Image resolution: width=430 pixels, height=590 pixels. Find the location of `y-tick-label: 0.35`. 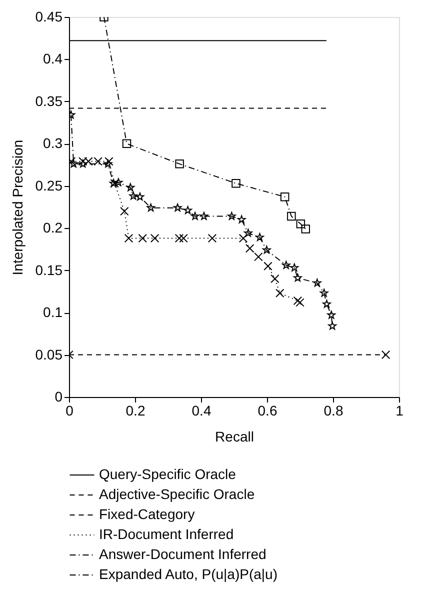

y-tick-label: 0.35 is located at coordinates (49, 100).